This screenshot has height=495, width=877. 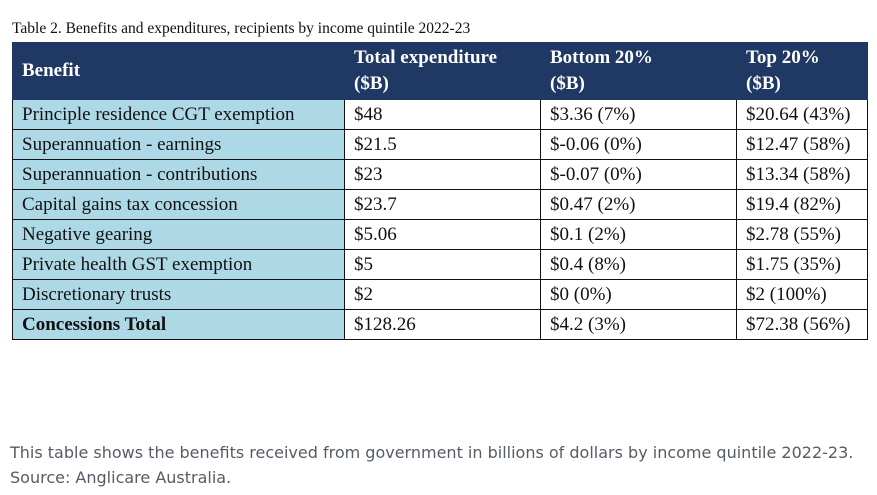 I want to click on top-cell: $2 (100%), so click(x=802, y=294).